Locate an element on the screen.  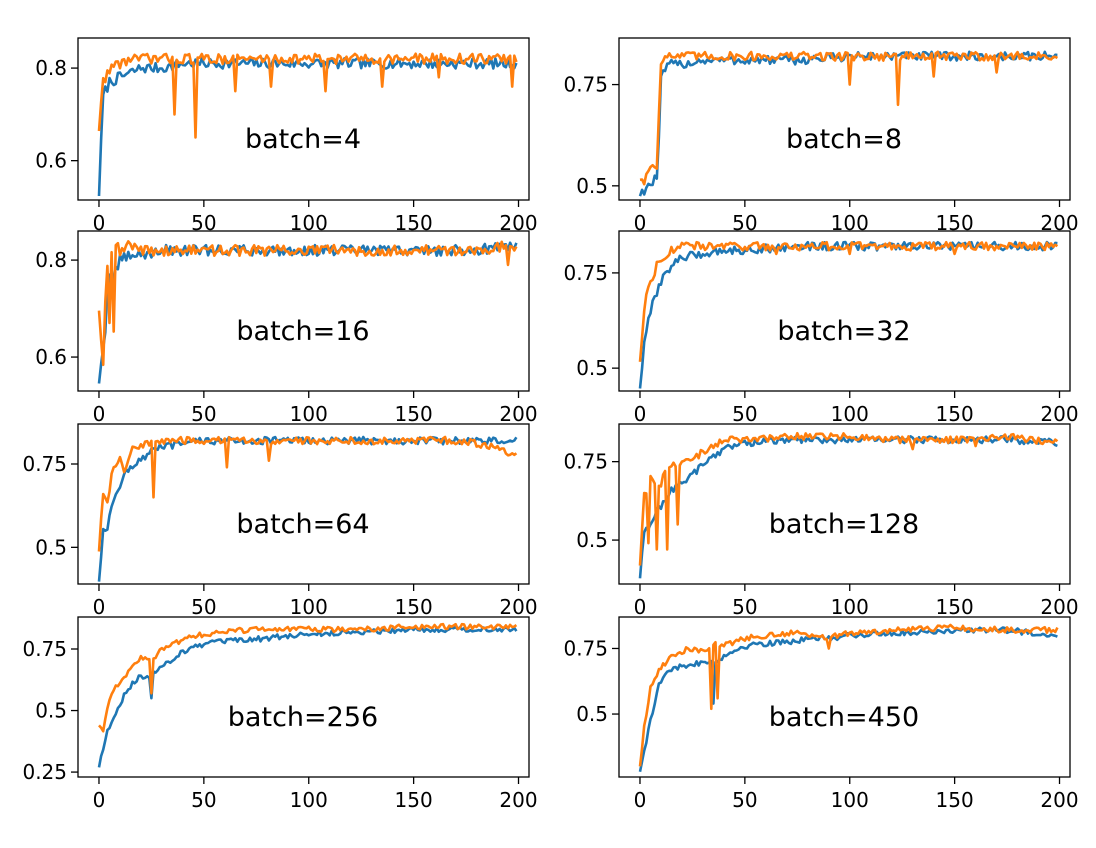
subplot-8: 0 50 100 150 200 0.5 0.75 batch=450 is located at coordinates (821, 714).